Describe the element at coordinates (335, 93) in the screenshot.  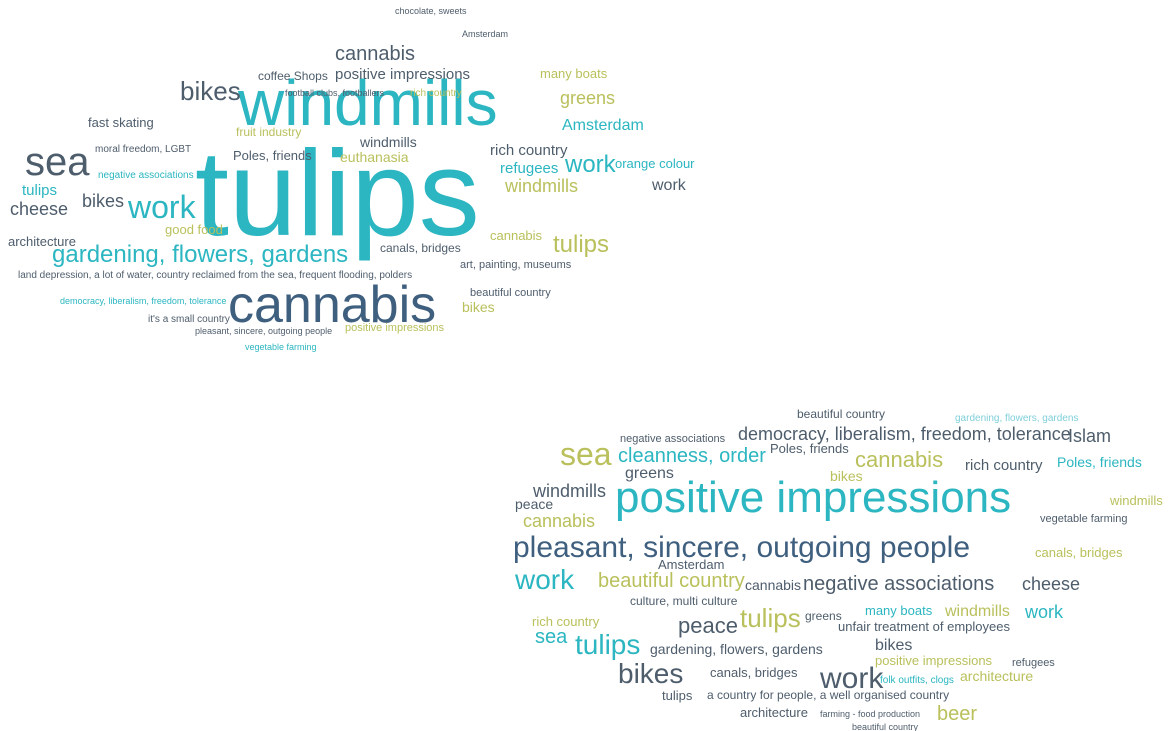
I see `word: football clubs, footballers` at that location.